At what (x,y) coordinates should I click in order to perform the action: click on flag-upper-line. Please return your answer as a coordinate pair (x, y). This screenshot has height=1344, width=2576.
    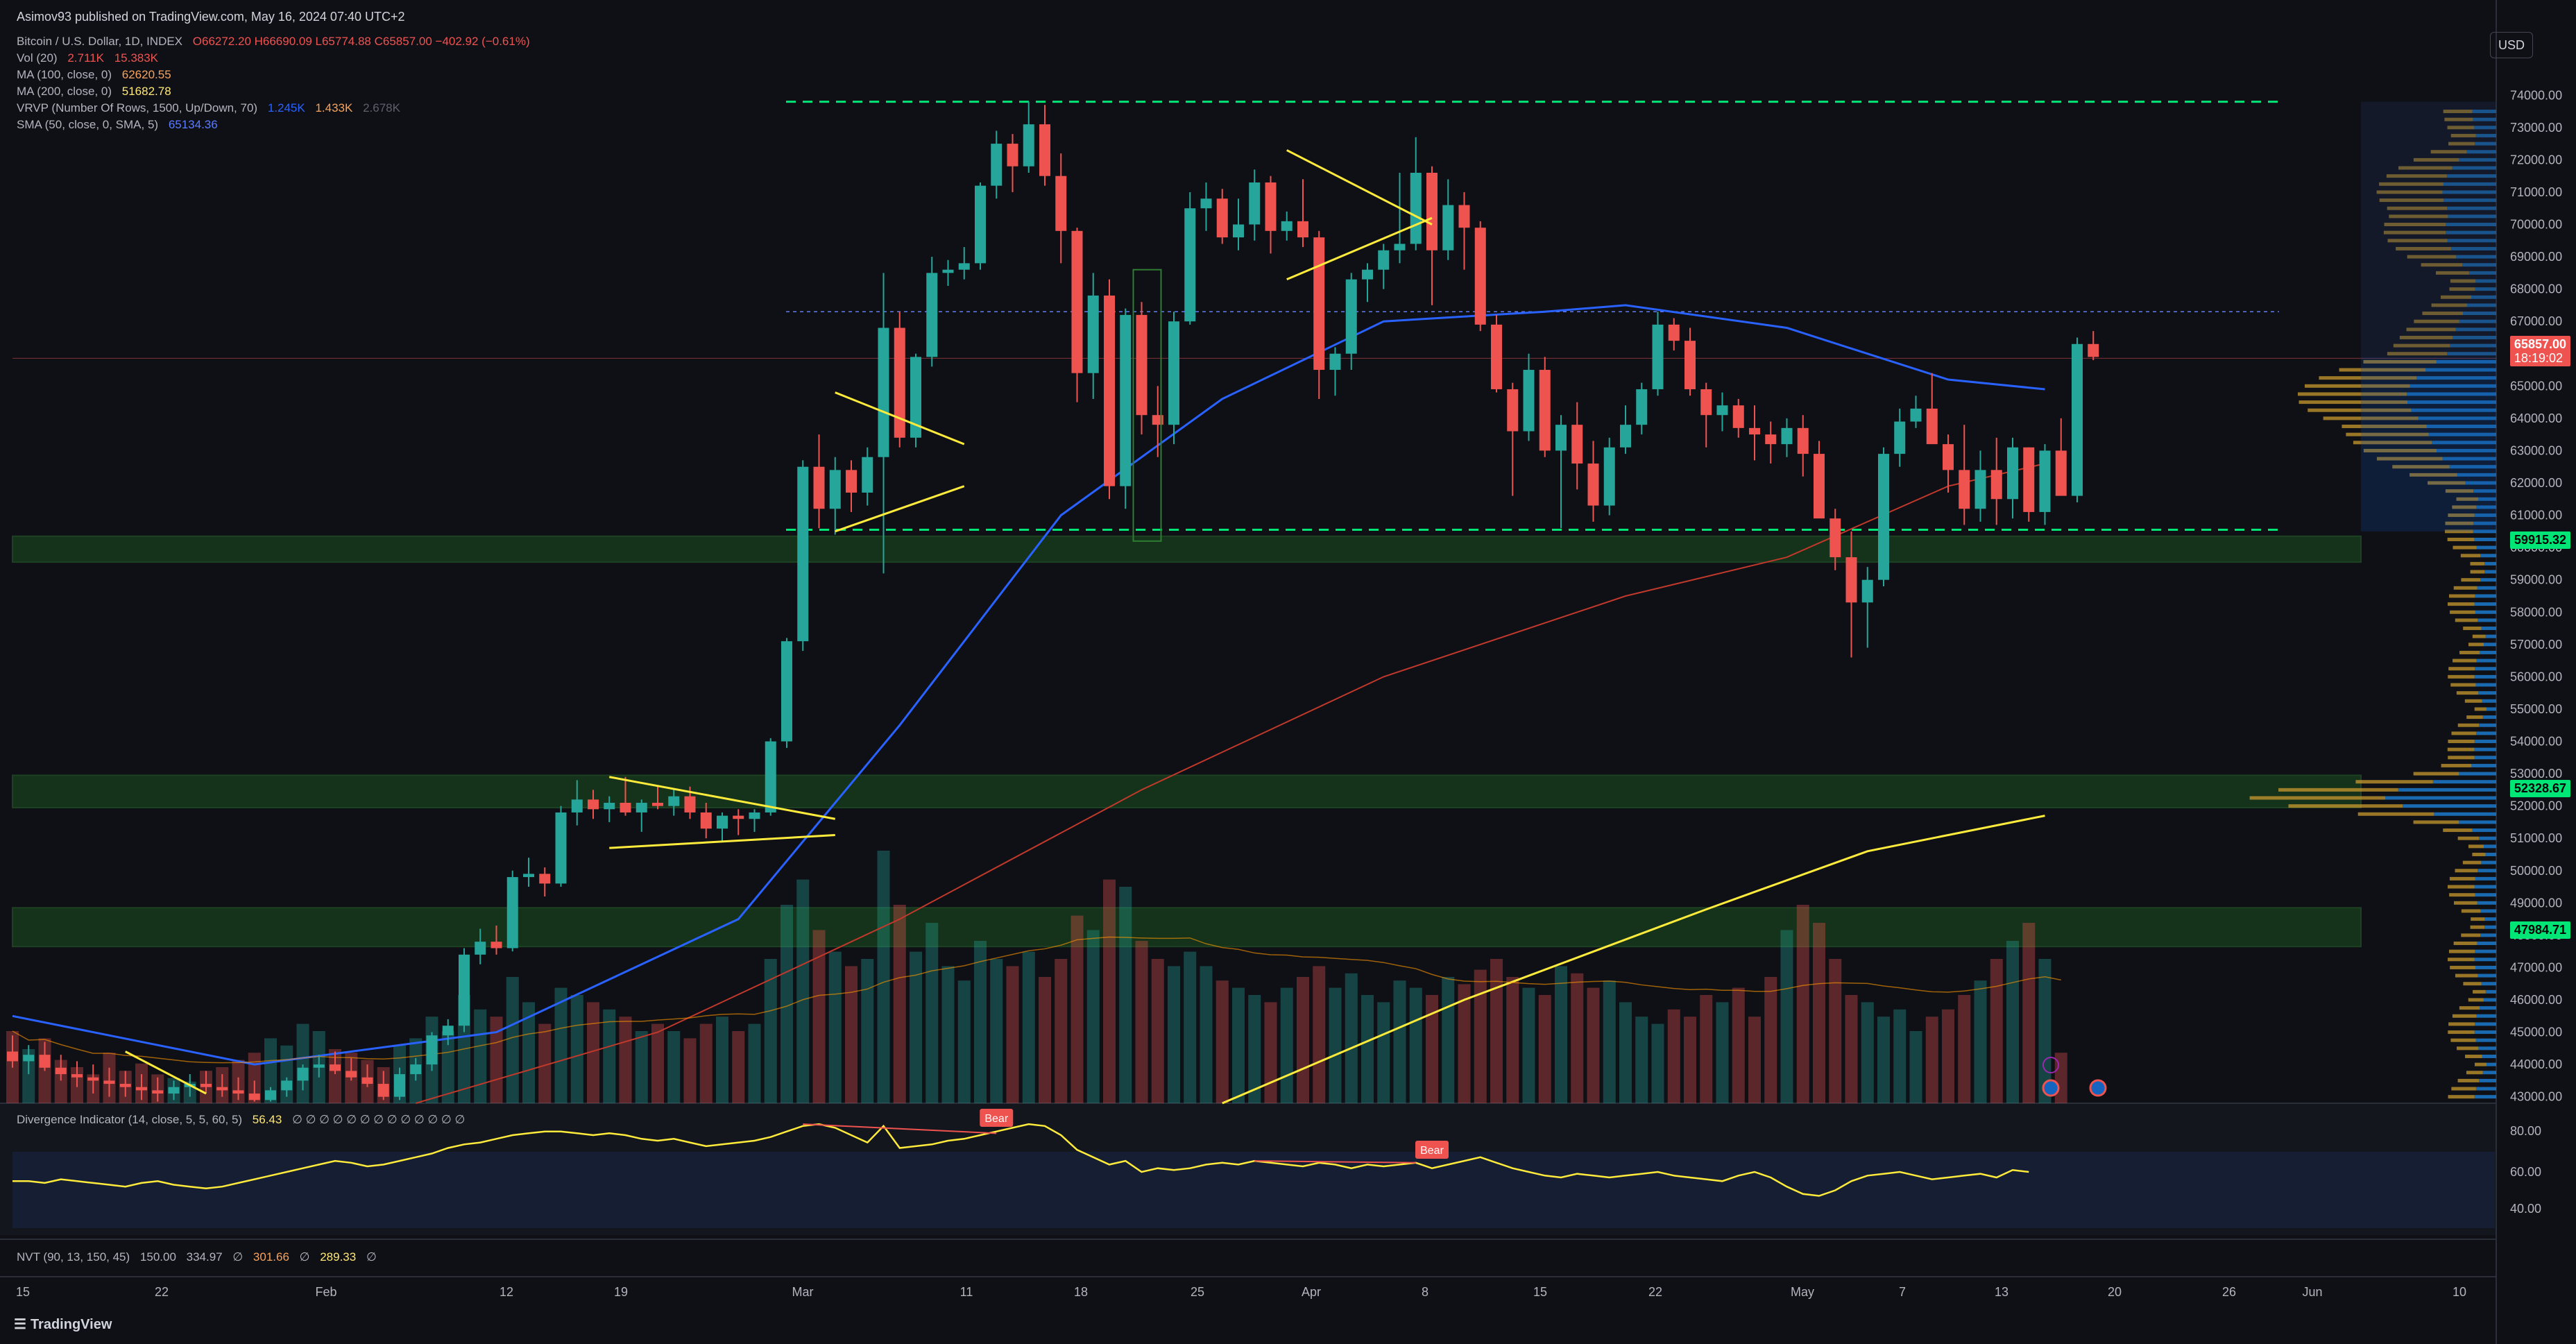
    Looking at the image, I should click on (900, 418).